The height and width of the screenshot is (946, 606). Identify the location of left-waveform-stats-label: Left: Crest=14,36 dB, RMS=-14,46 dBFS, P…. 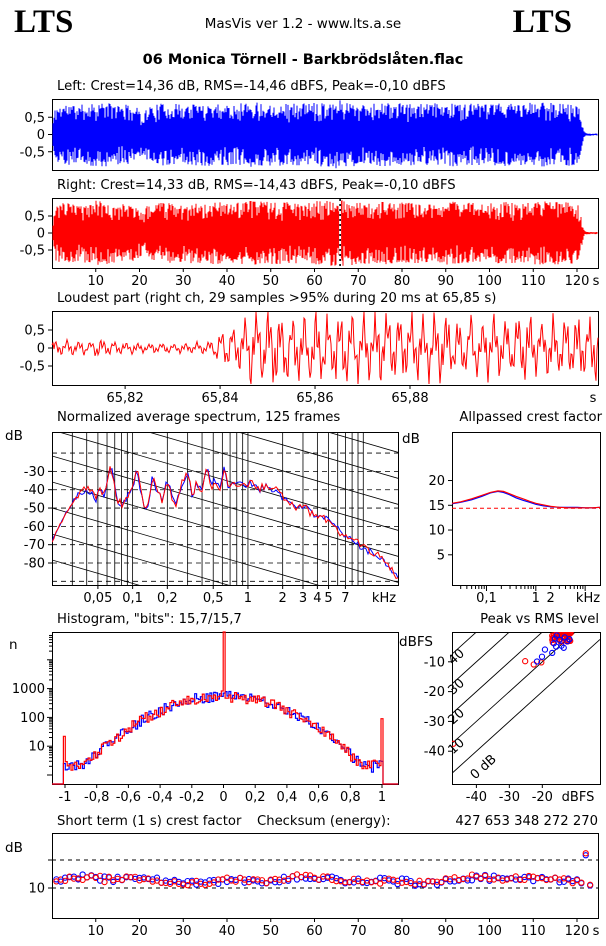
(251, 86).